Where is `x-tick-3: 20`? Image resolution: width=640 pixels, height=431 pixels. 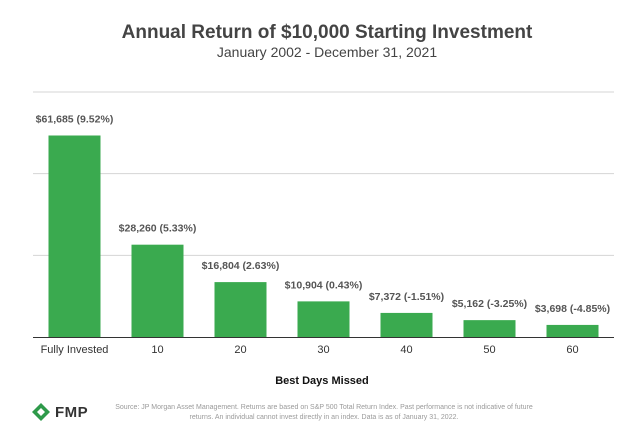
x-tick-3: 20 is located at coordinates (240, 350).